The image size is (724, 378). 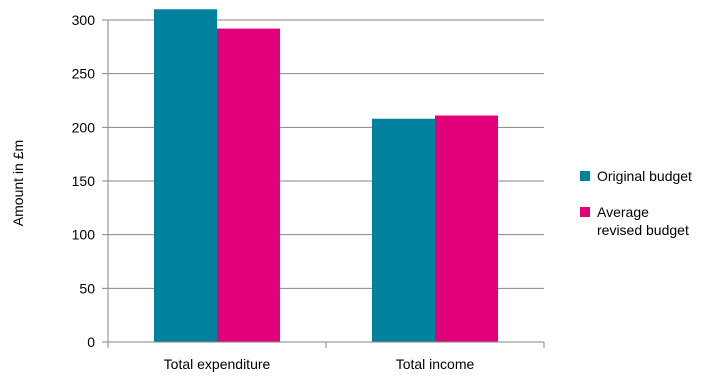 What do you see at coordinates (91, 342) in the screenshot?
I see `y-tick-label: 0` at bounding box center [91, 342].